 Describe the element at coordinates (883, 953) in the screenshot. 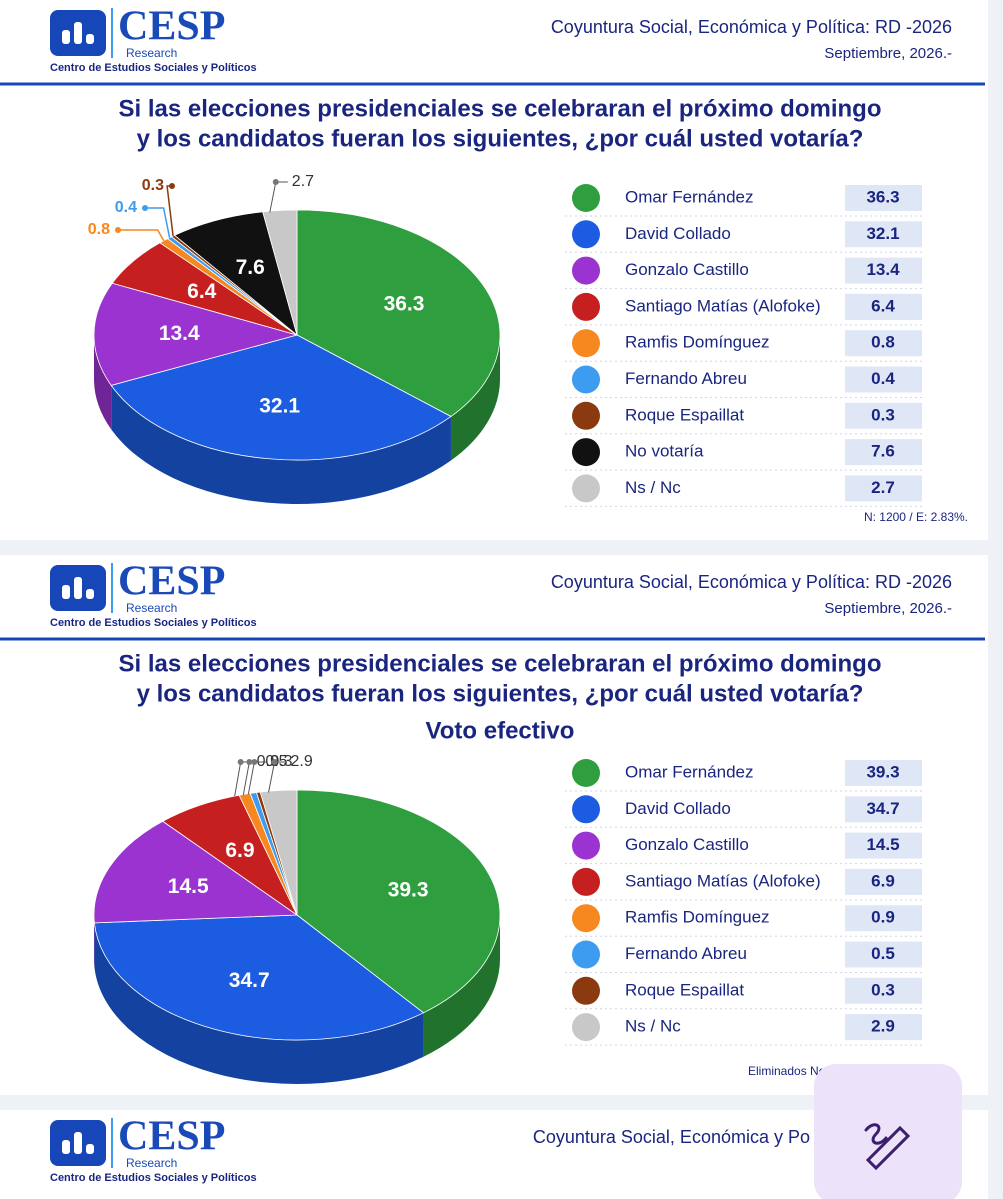

I see `legend-value: 0.5` at that location.